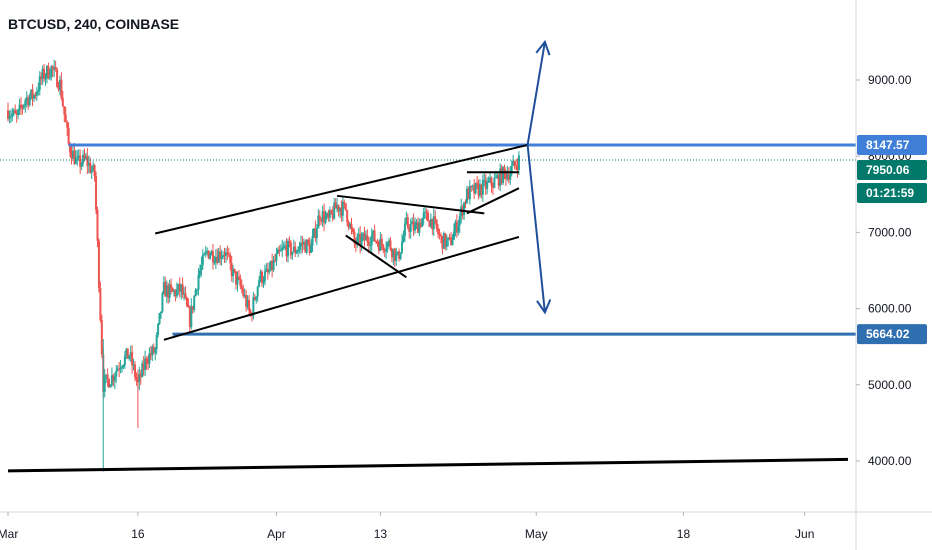 This screenshot has width=932, height=550. Describe the element at coordinates (341, 189) in the screenshot. I see `trendline` at that location.